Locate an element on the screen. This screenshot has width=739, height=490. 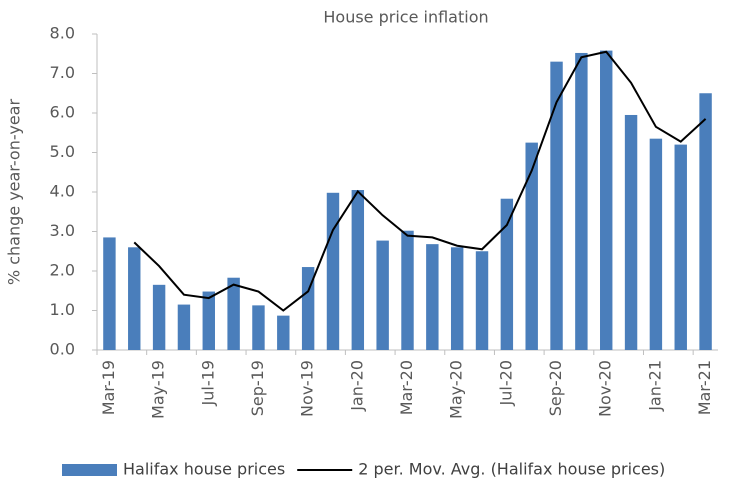
x-tick-label: Mar-19 is located at coordinates (108, 387).